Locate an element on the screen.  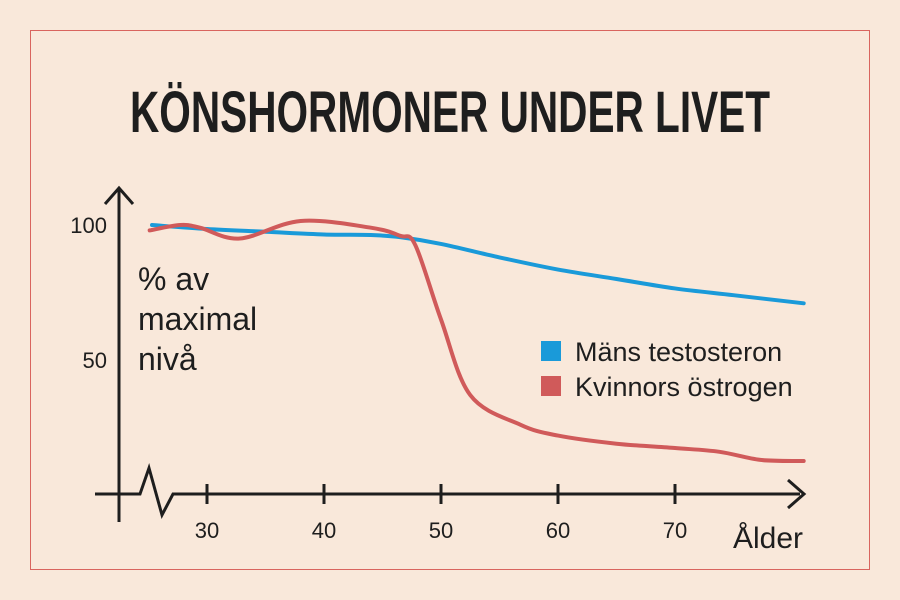
y-axis-label: % av is located at coordinates (173, 279).